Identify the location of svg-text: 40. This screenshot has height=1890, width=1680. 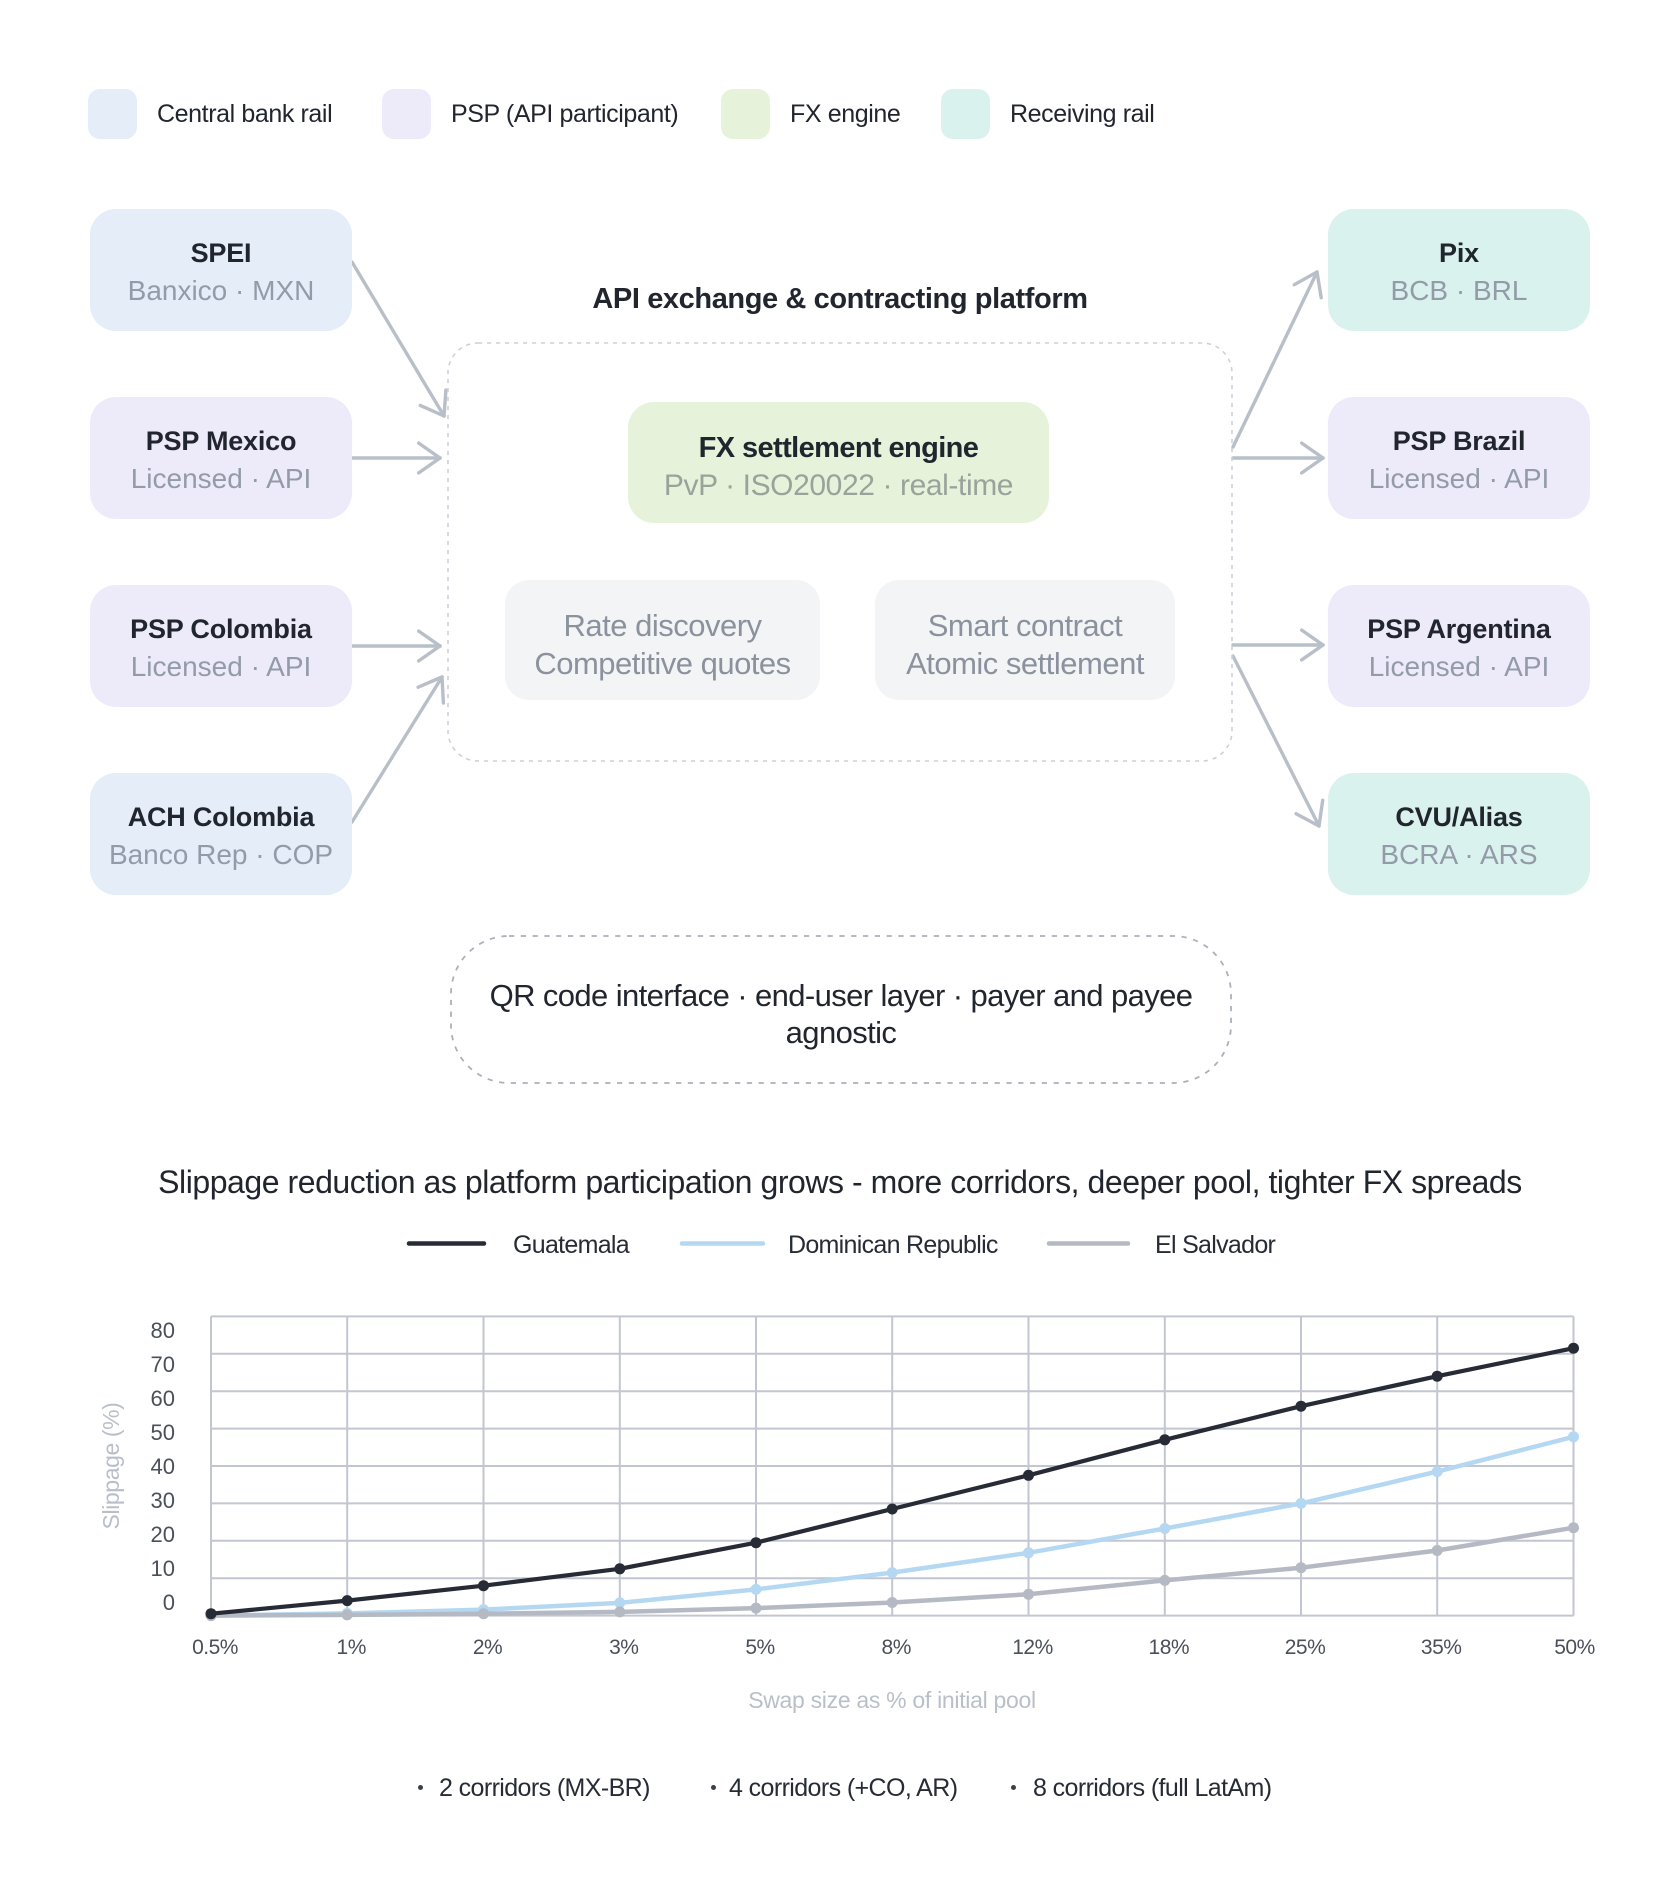
(163, 1466).